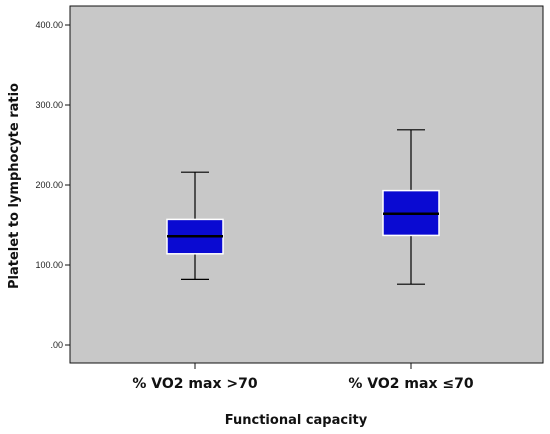 The image size is (550, 434). I want to click on y-tick-label: 400.00, so click(49, 25).